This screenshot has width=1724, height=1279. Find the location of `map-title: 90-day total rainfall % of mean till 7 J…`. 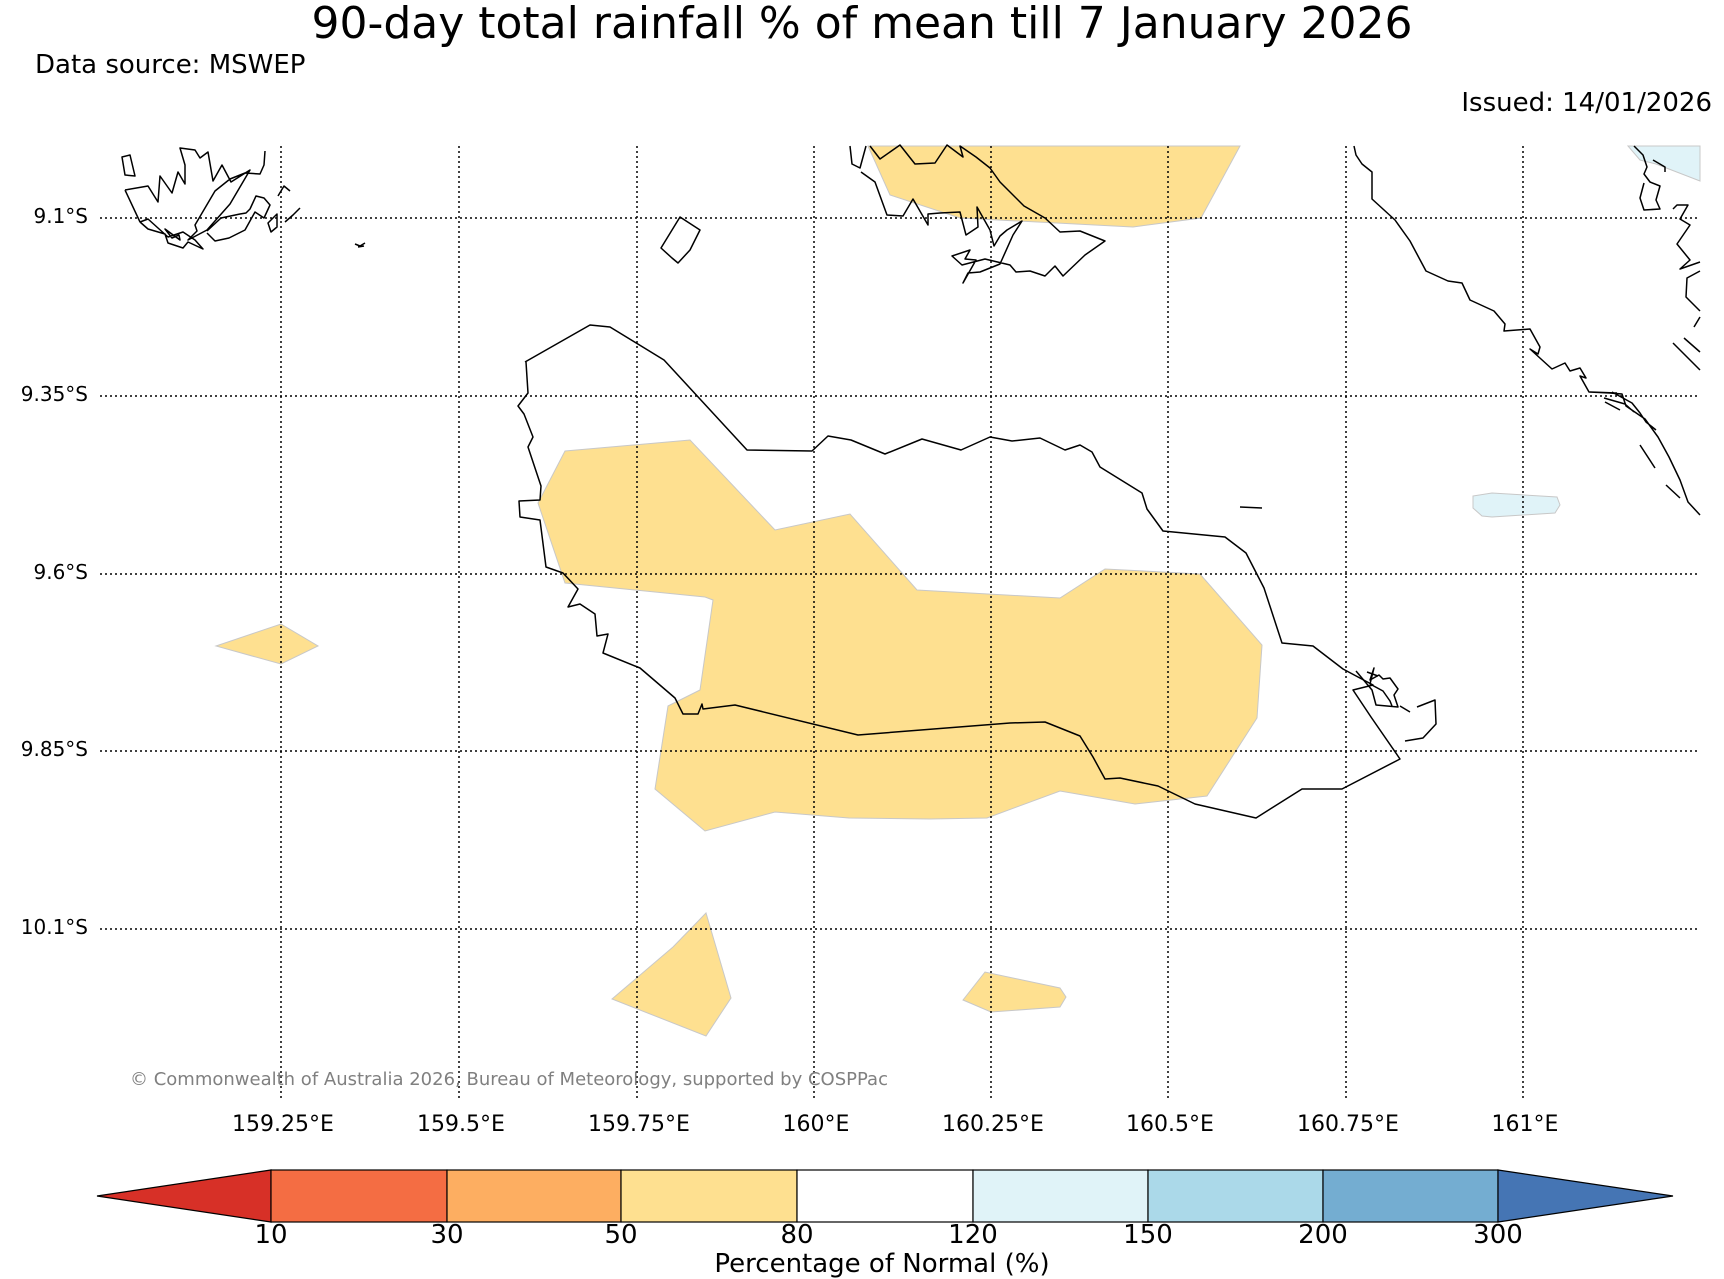

map-title: 90-day total rainfall % of mean till 7 J… is located at coordinates (862, 24).